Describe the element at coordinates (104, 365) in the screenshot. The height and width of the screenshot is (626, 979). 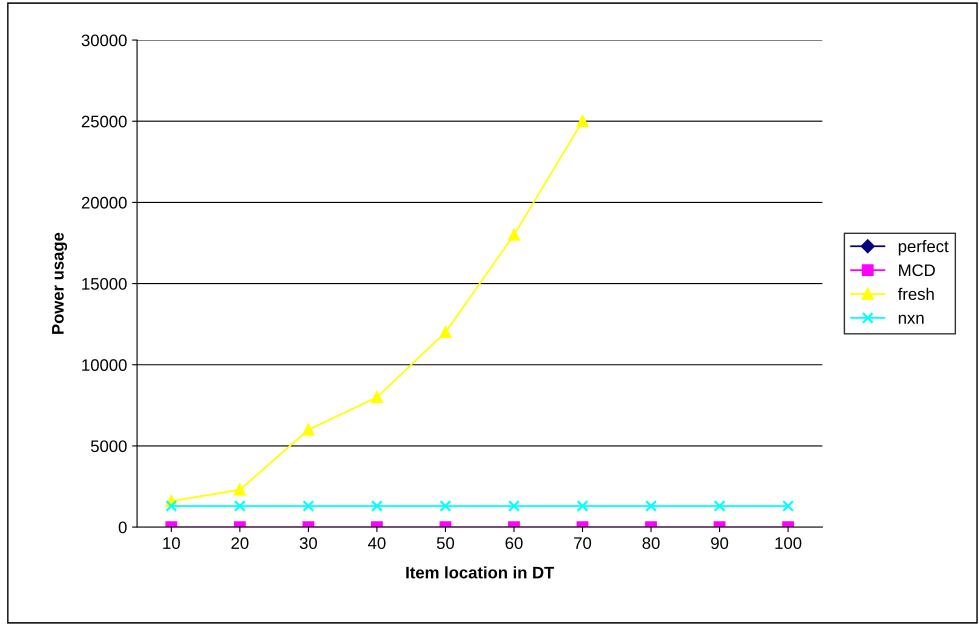
I see `y-tick-label: 10000` at that location.